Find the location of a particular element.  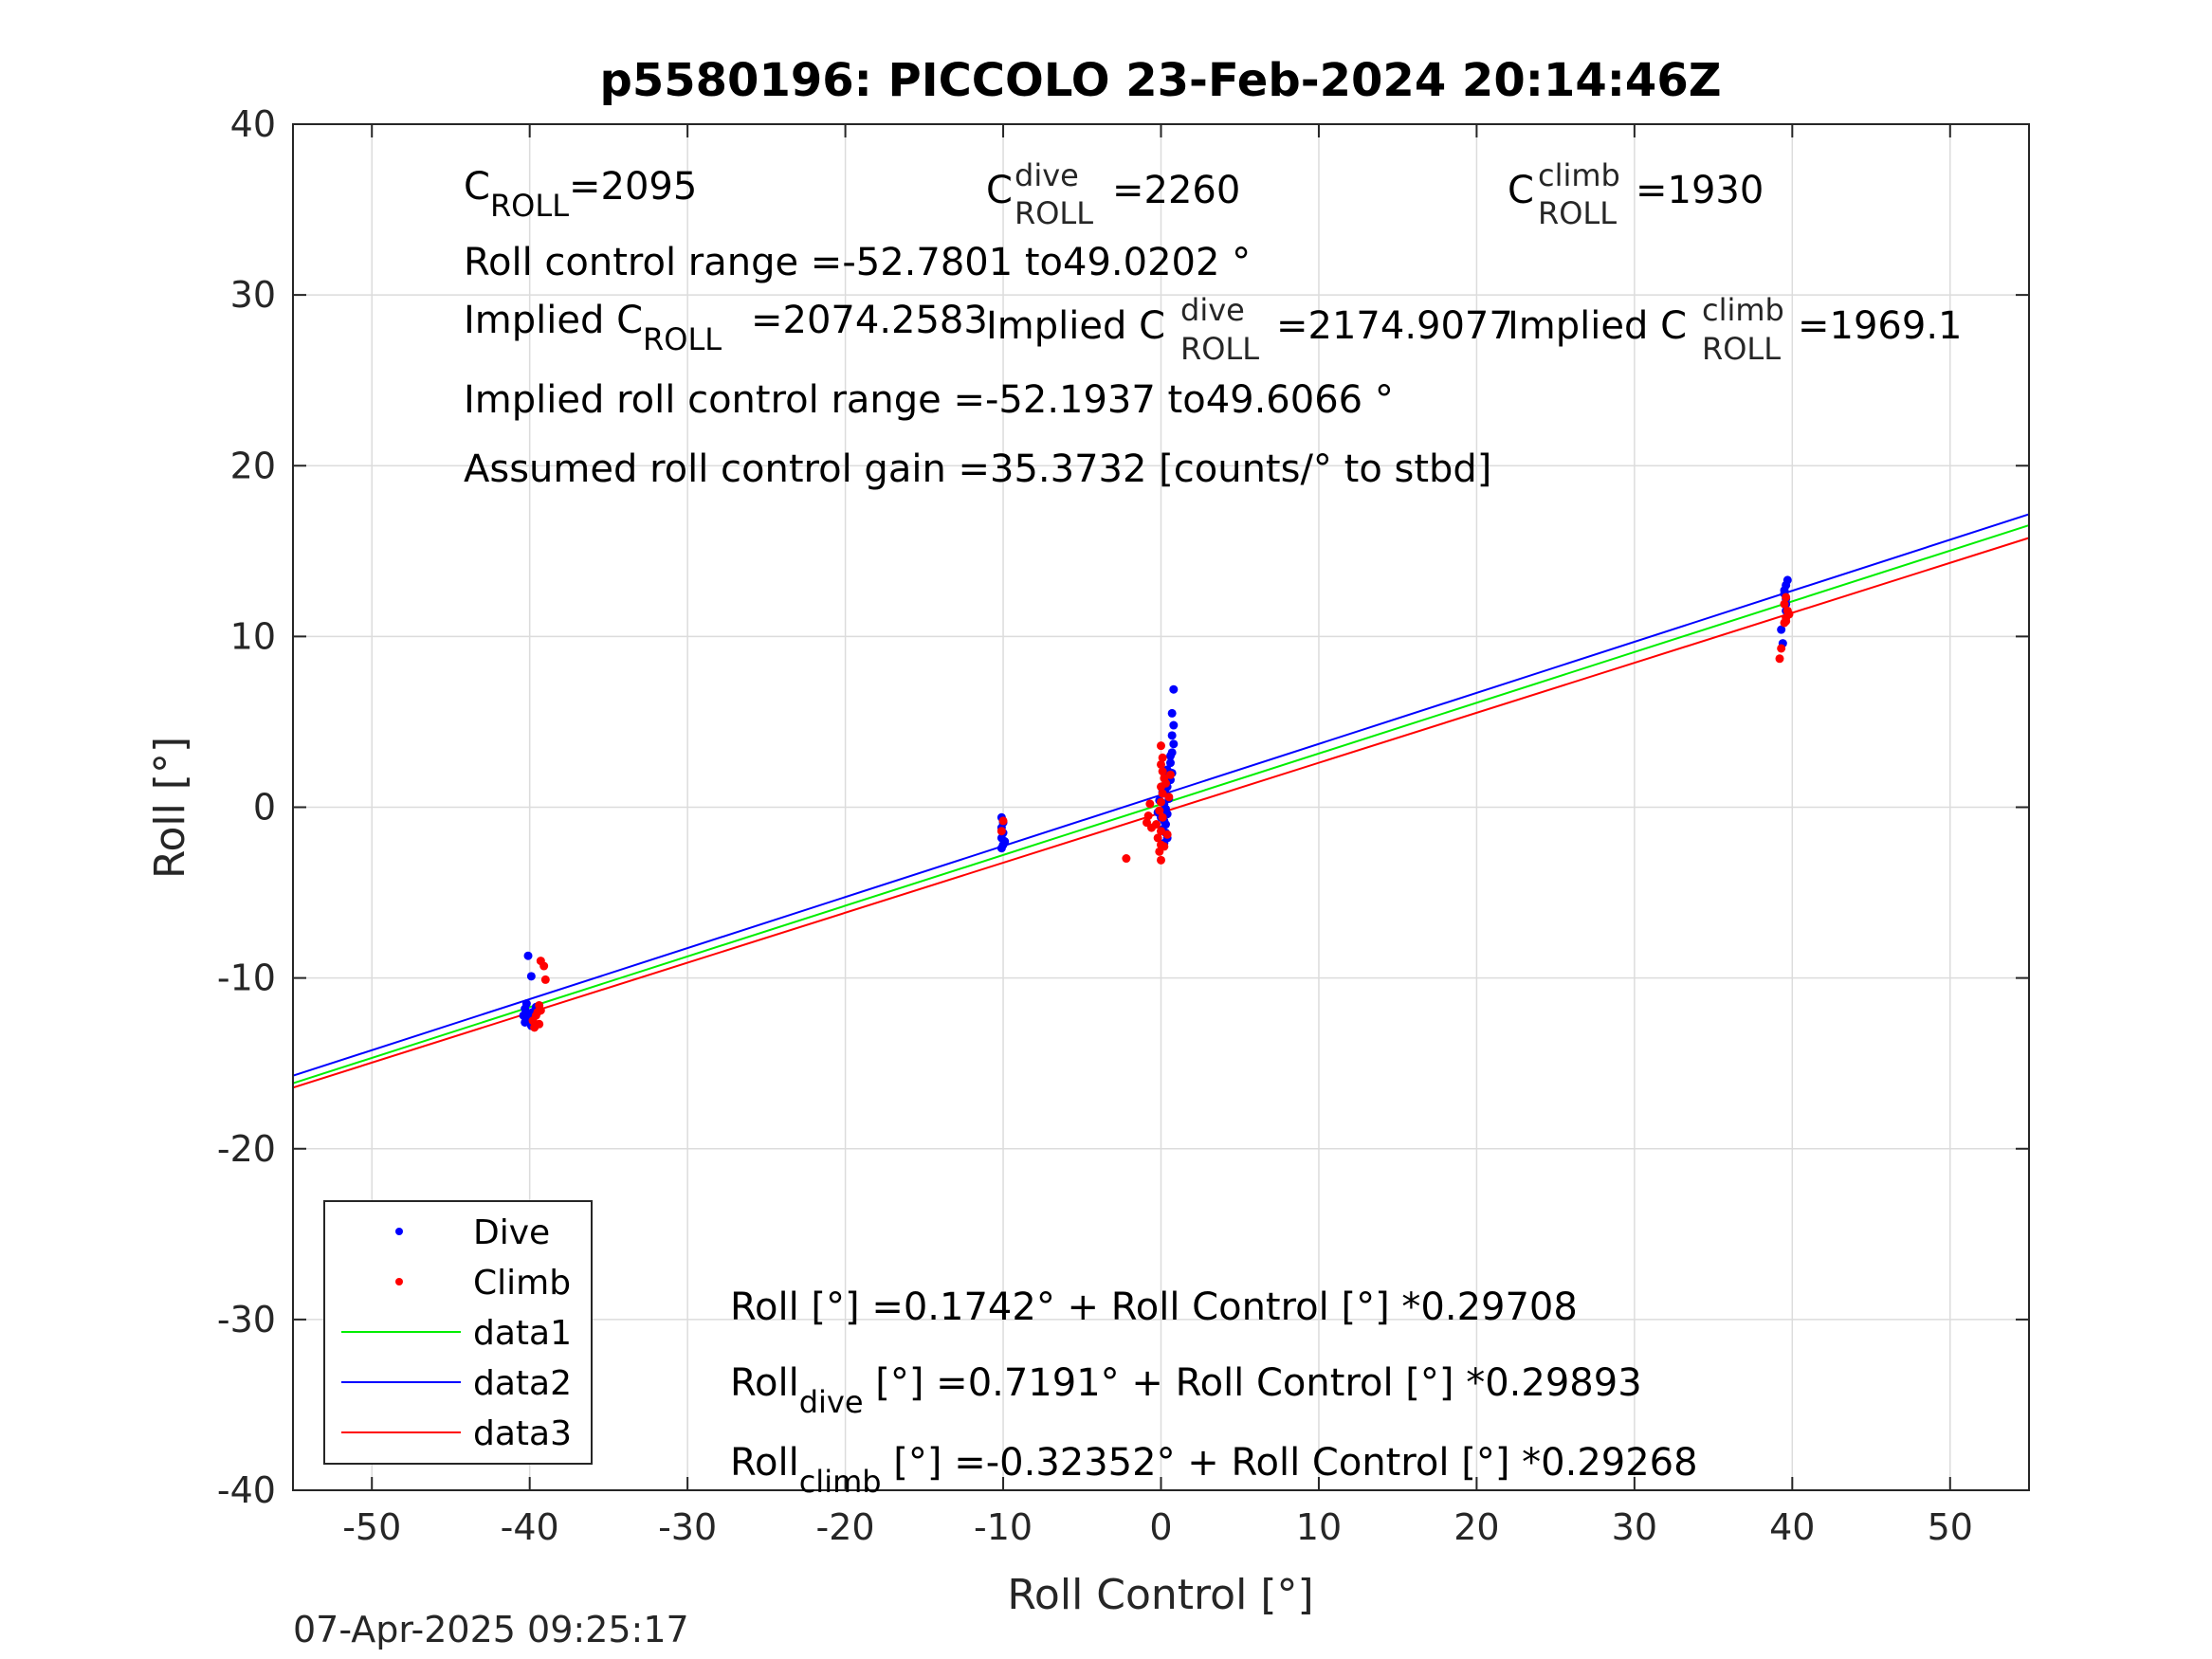

x-tick-label: -20 is located at coordinates (845, 1527).